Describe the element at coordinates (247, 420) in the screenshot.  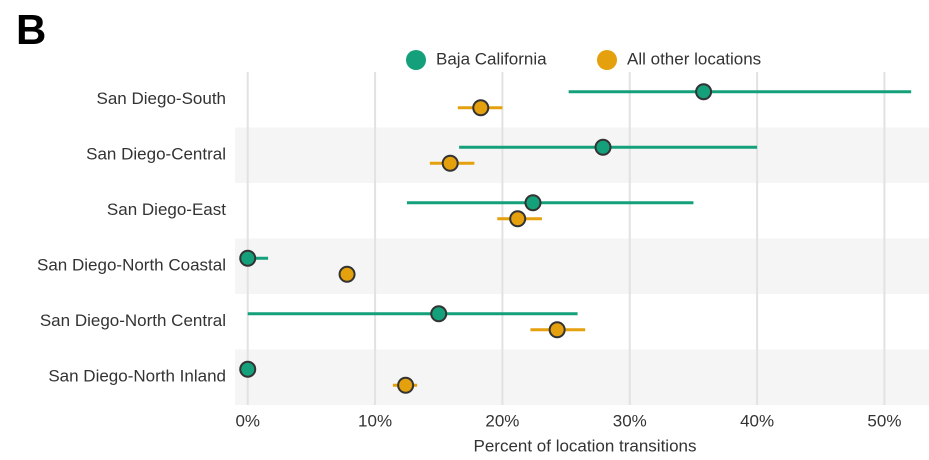
I see `x-tick-label: 0%` at that location.